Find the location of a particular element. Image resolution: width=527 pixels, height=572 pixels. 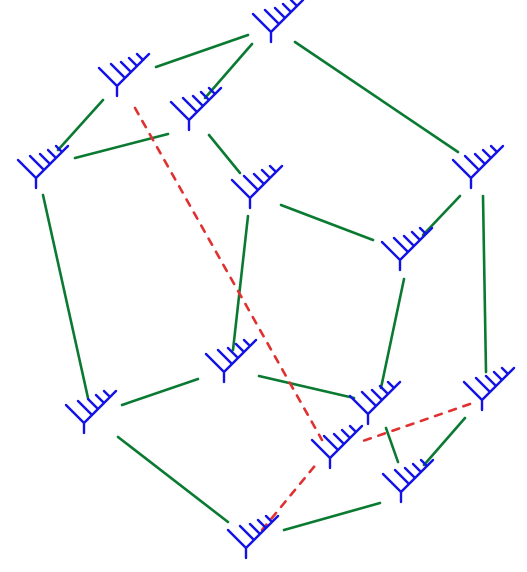

solid-edge-n5-n7 is located at coordinates (441, 215).